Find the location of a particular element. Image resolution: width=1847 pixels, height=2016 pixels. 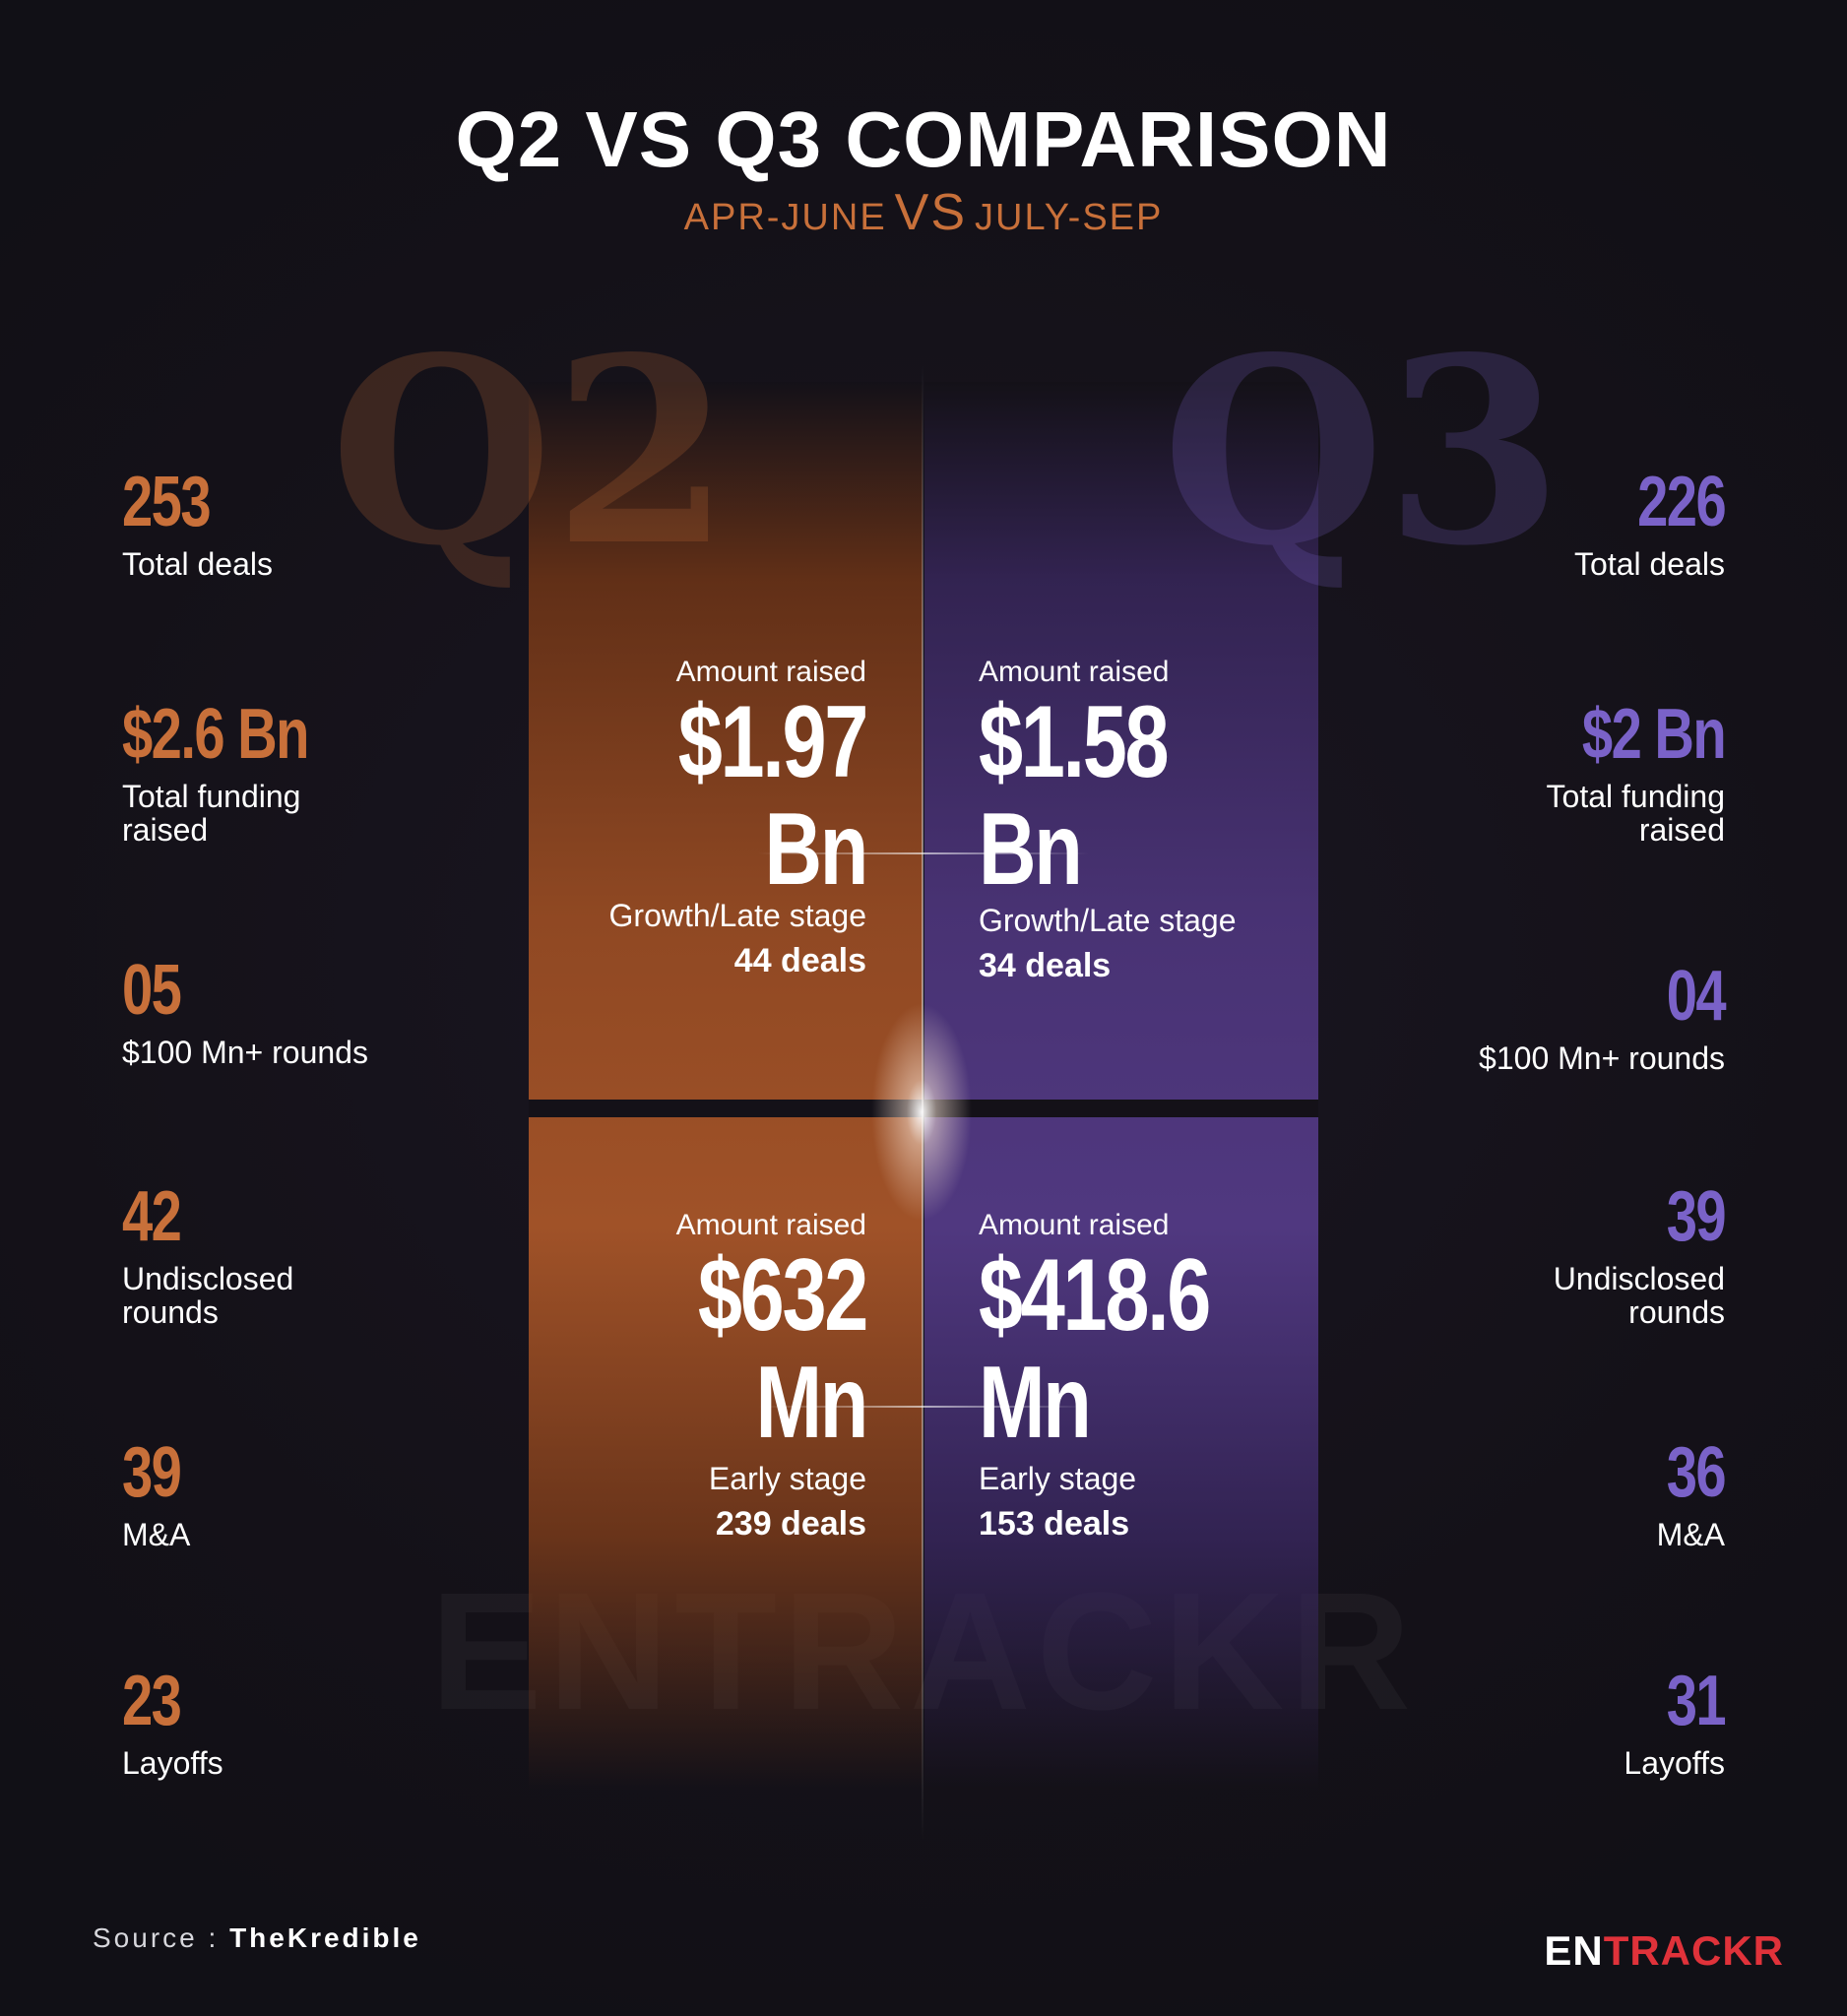

amount-raised-value: $1.58 Bn is located at coordinates (1074, 796).